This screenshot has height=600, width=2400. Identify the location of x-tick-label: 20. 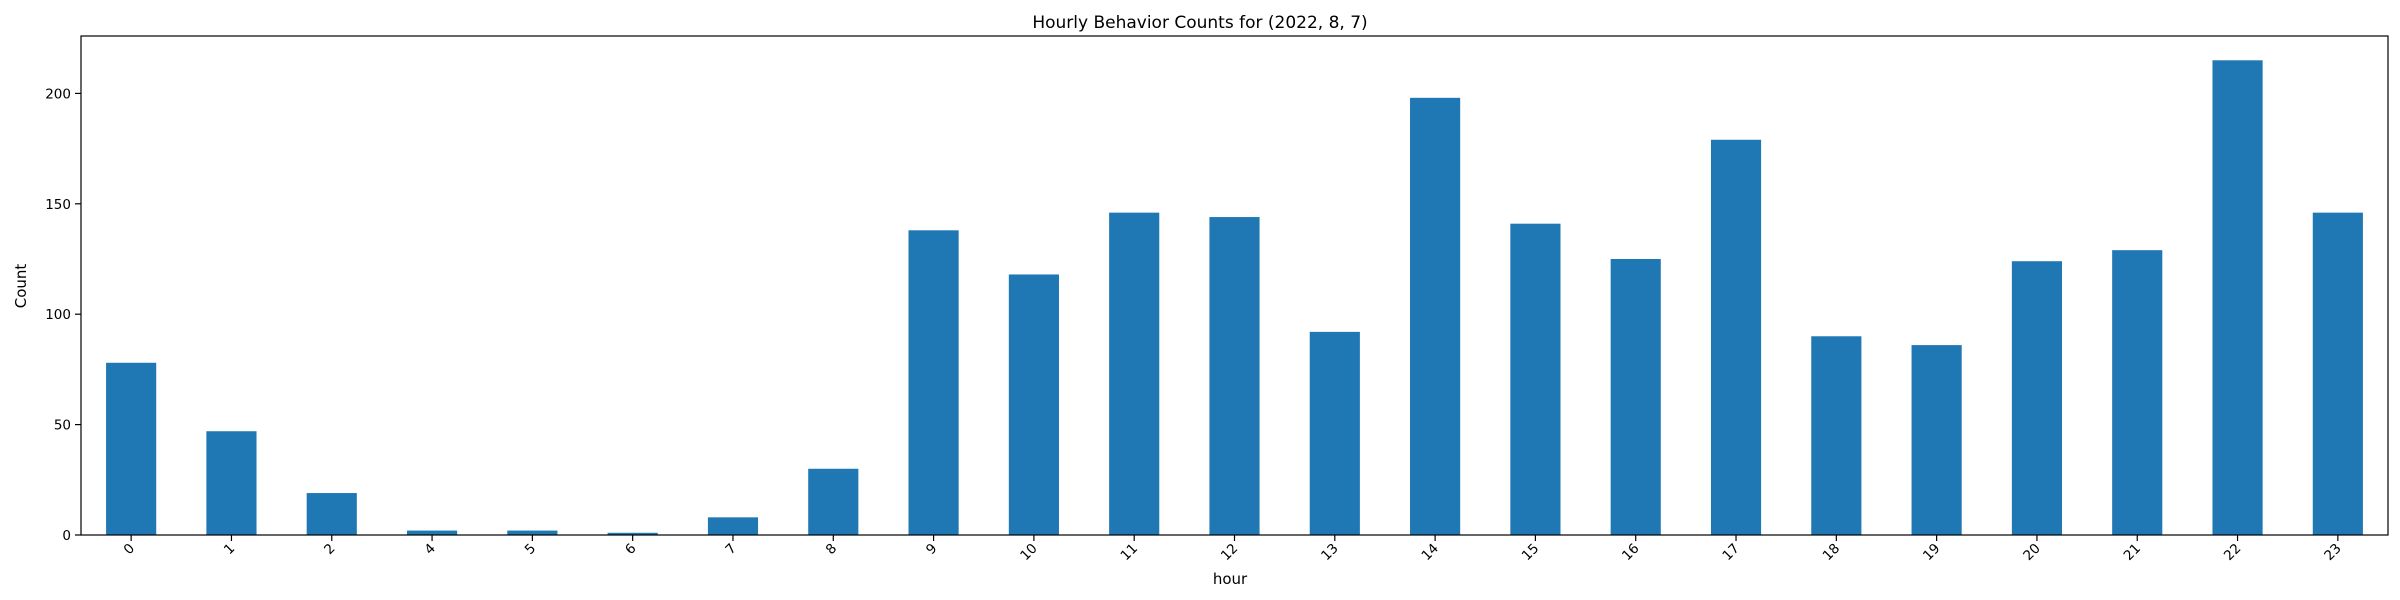
(2031, 552).